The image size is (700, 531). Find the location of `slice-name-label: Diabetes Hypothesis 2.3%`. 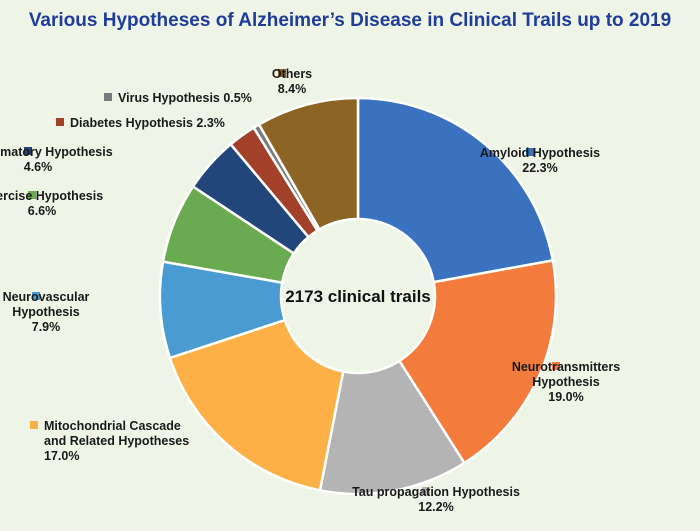

slice-name-label: Diabetes Hypothesis 2.3% is located at coordinates (147, 123).